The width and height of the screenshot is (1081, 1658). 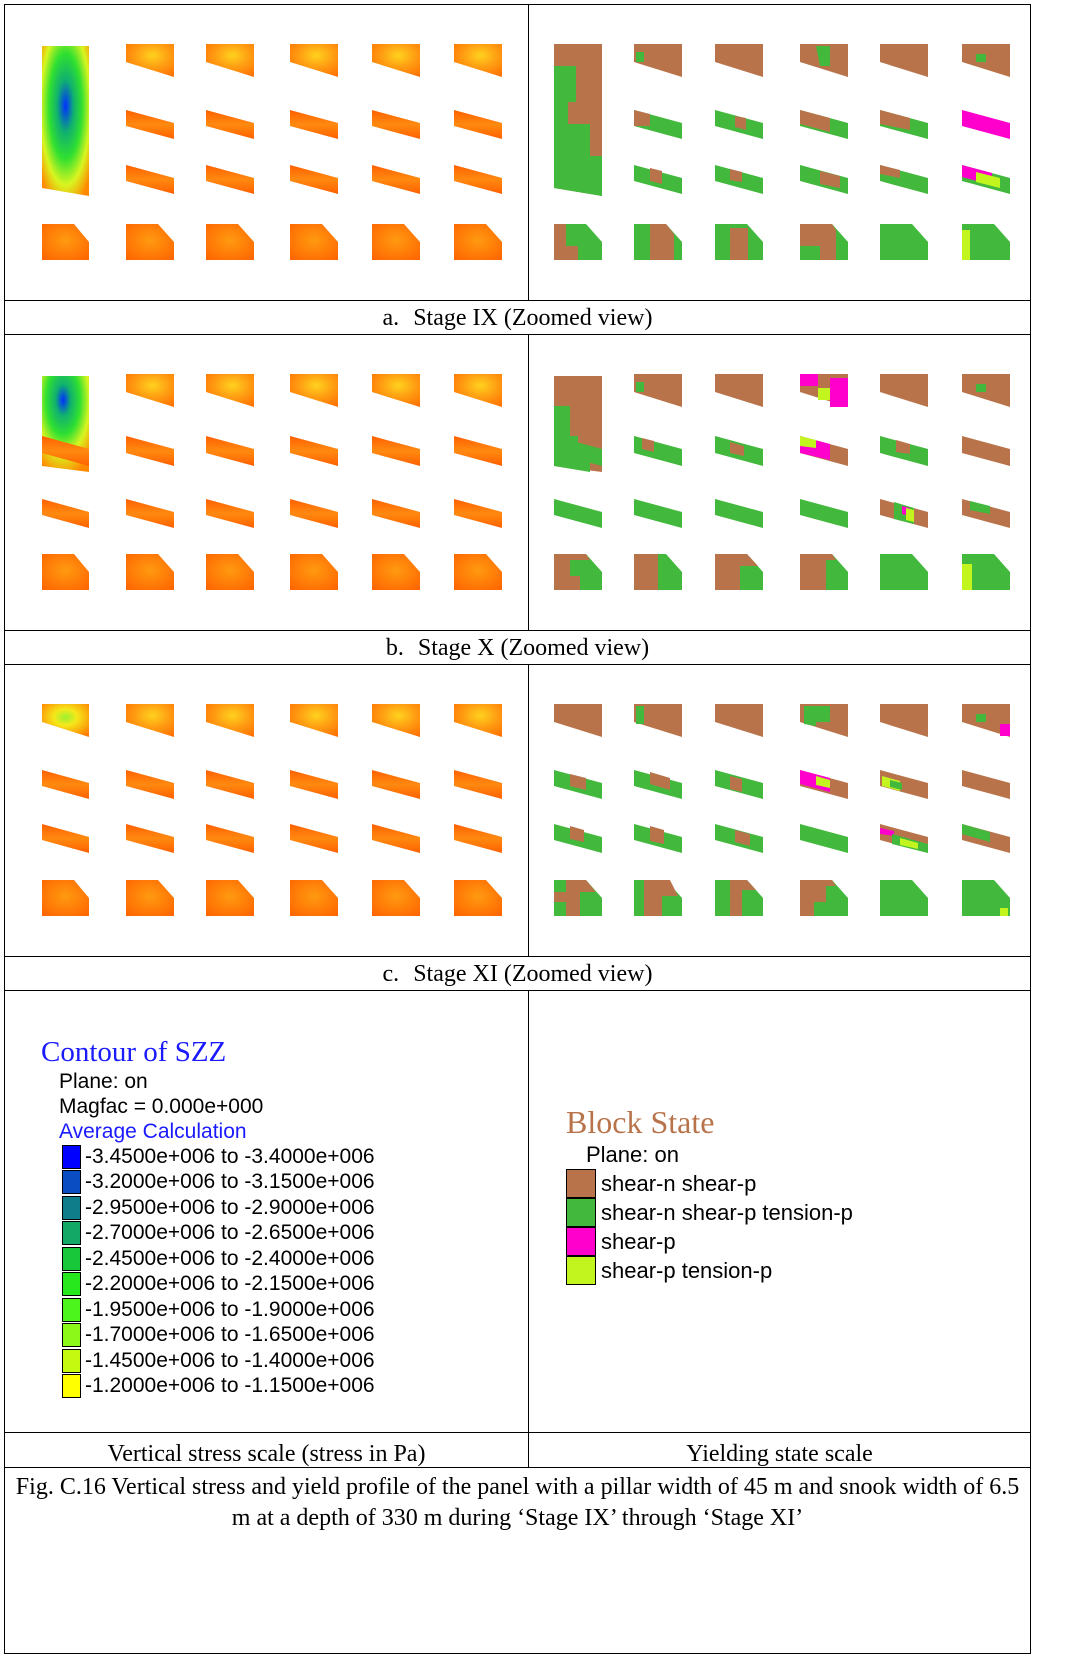 What do you see at coordinates (103, 1081) in the screenshot?
I see `stress-legend-plane: Plane: on` at bounding box center [103, 1081].